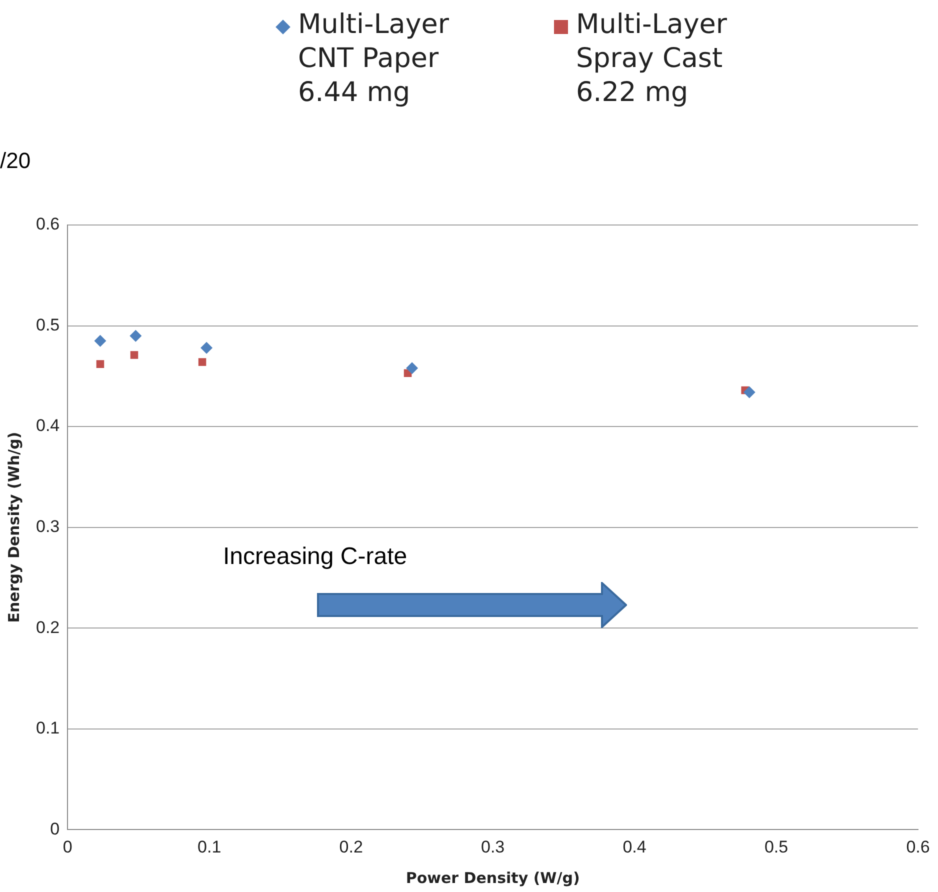 The width and height of the screenshot is (938, 892). Describe the element at coordinates (48, 324) in the screenshot. I see `y-tick-label: 0.5` at that location.